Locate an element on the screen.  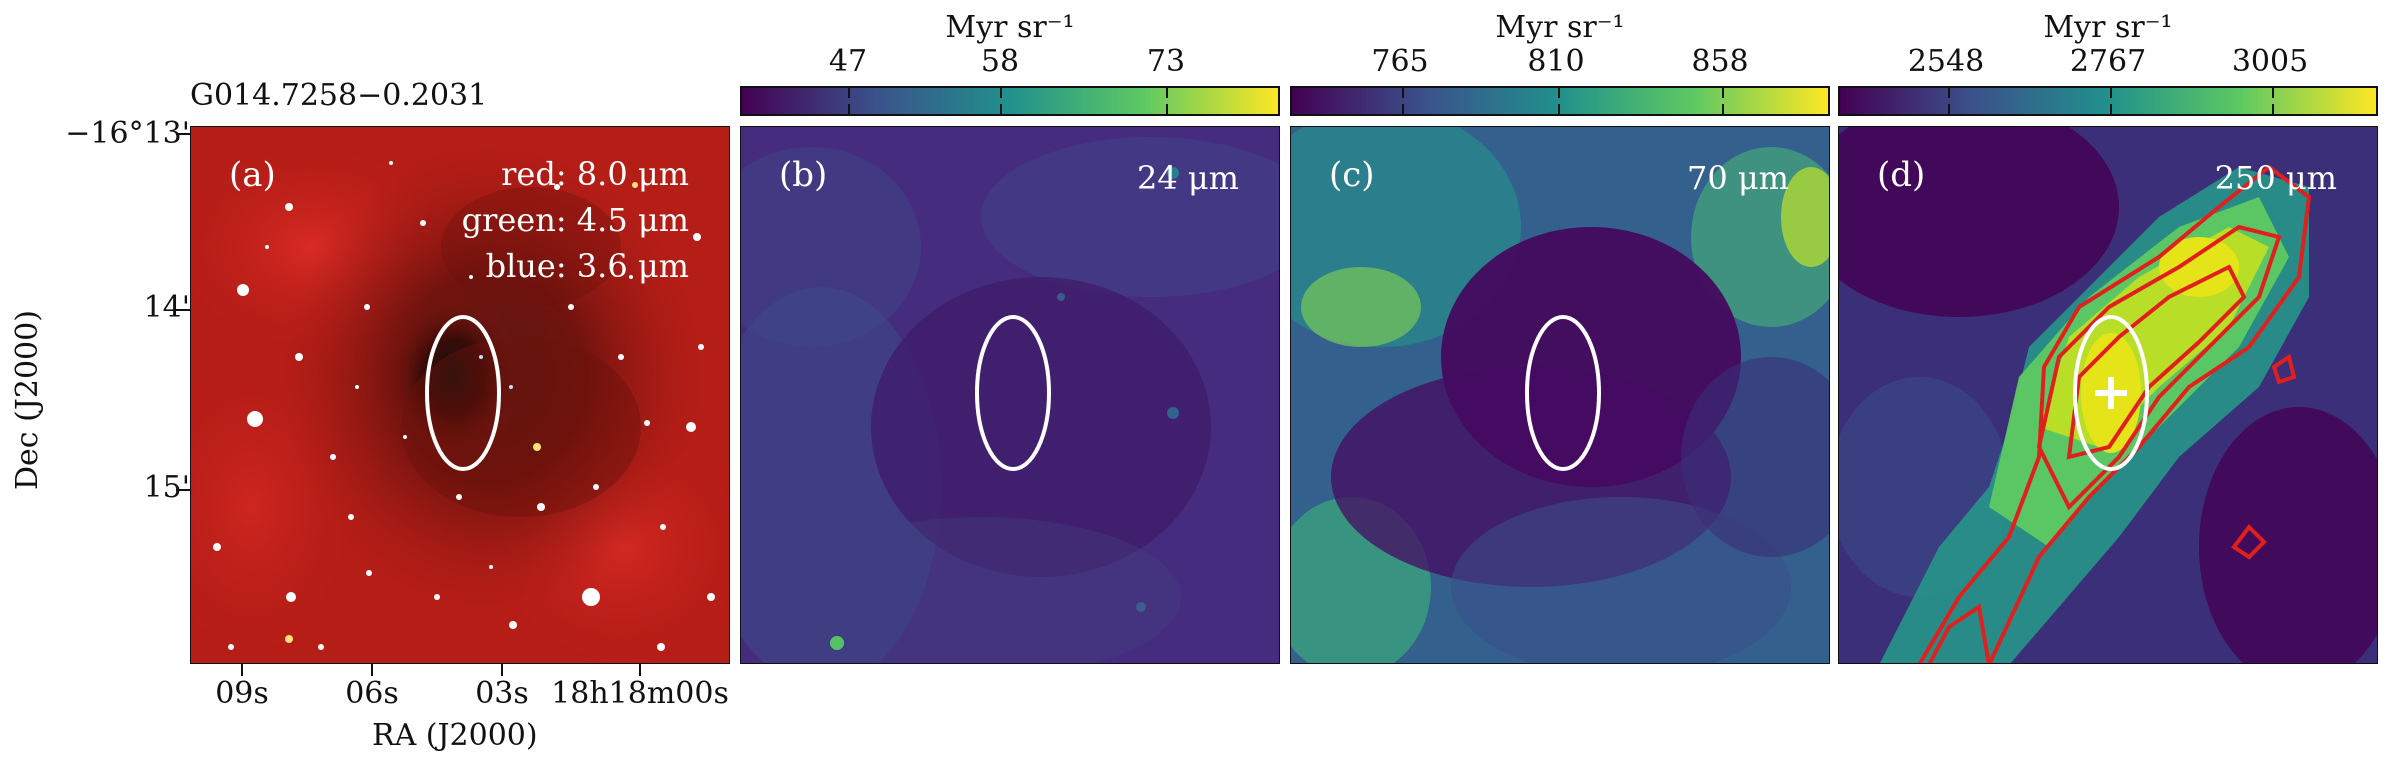
peak-marker is located at coordinates (2111, 393).